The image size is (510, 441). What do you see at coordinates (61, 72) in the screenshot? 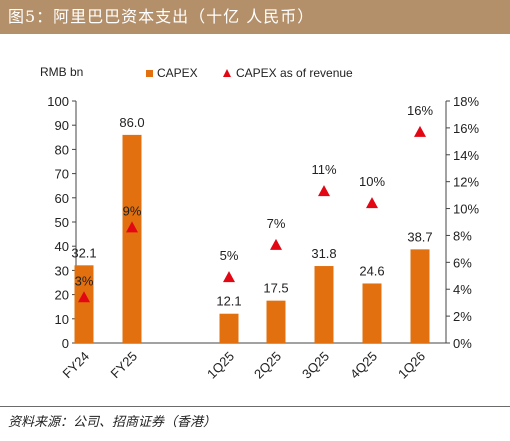
I see `y-axis-title: RMB bn` at bounding box center [61, 72].